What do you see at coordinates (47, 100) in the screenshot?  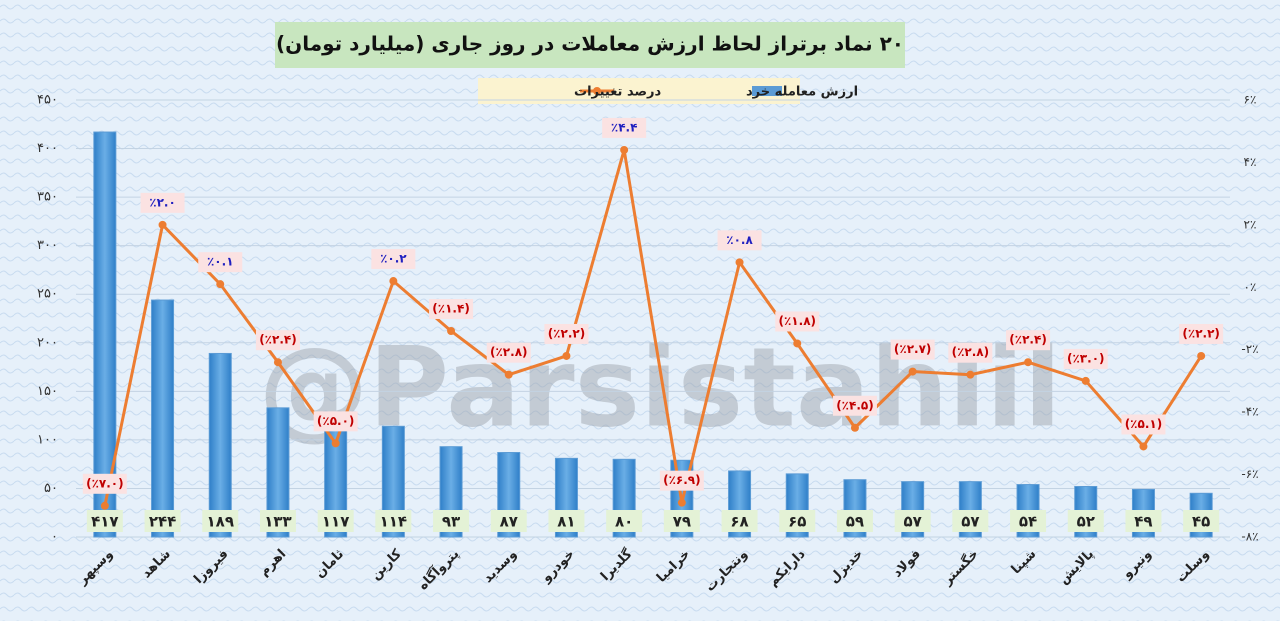 I see `y-tick-label: ۴۵۰` at bounding box center [47, 100].